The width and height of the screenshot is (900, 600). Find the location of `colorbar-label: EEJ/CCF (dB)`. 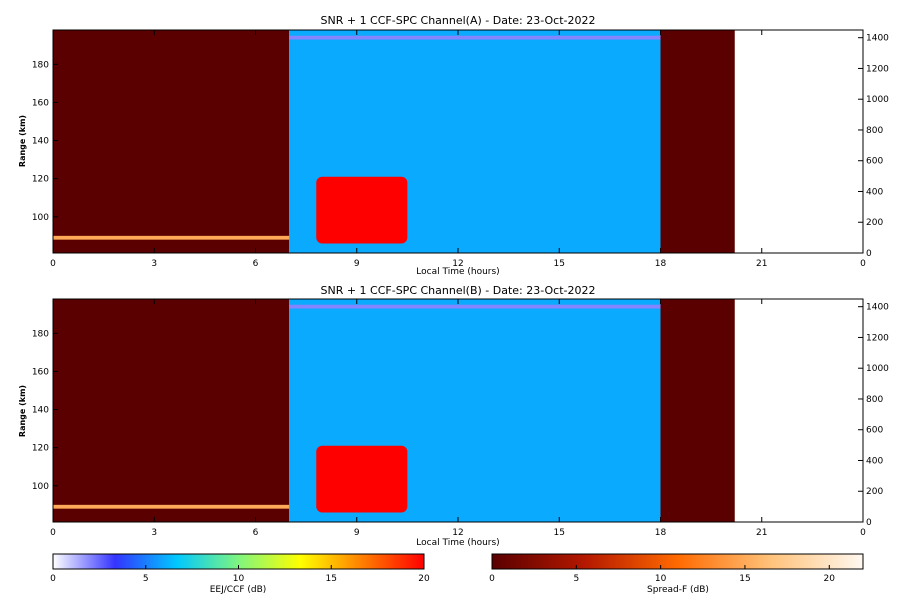

colorbar-label: EEJ/CCF (dB) is located at coordinates (238, 590).